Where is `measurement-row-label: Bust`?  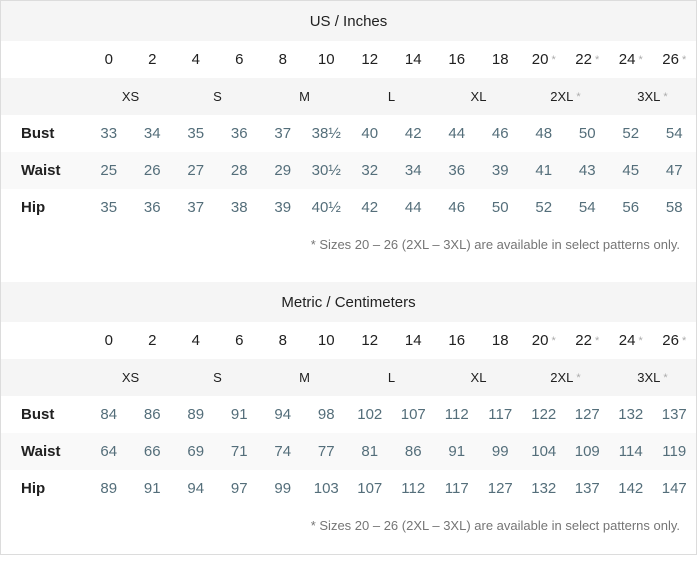
measurement-row-label: Bust is located at coordinates (44, 133).